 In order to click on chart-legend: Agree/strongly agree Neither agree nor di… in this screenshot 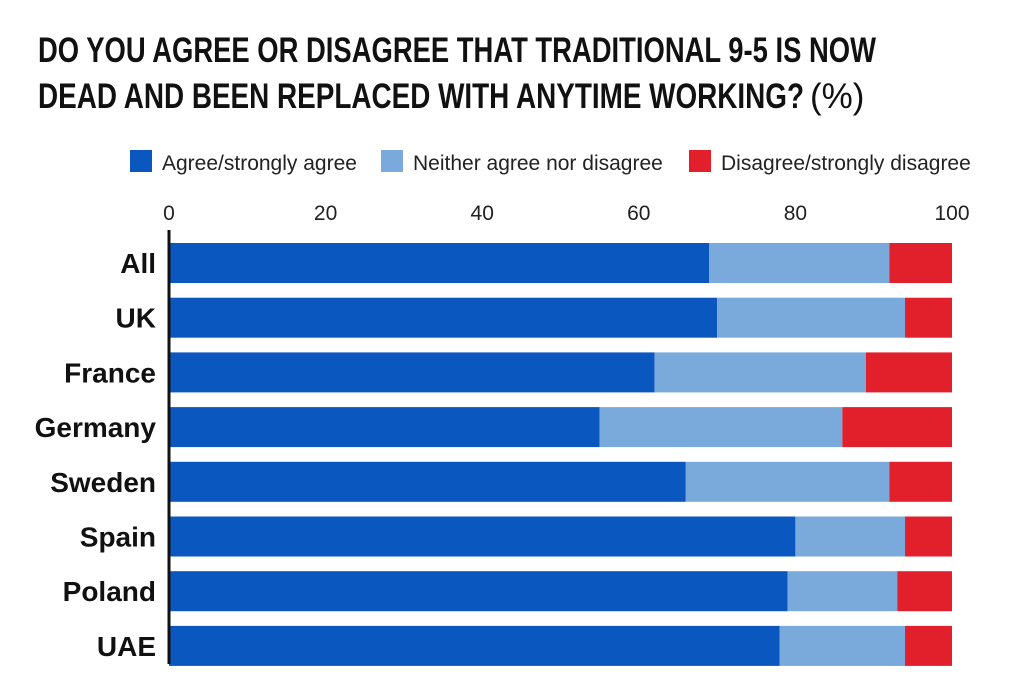, I will do `click(550, 162)`.